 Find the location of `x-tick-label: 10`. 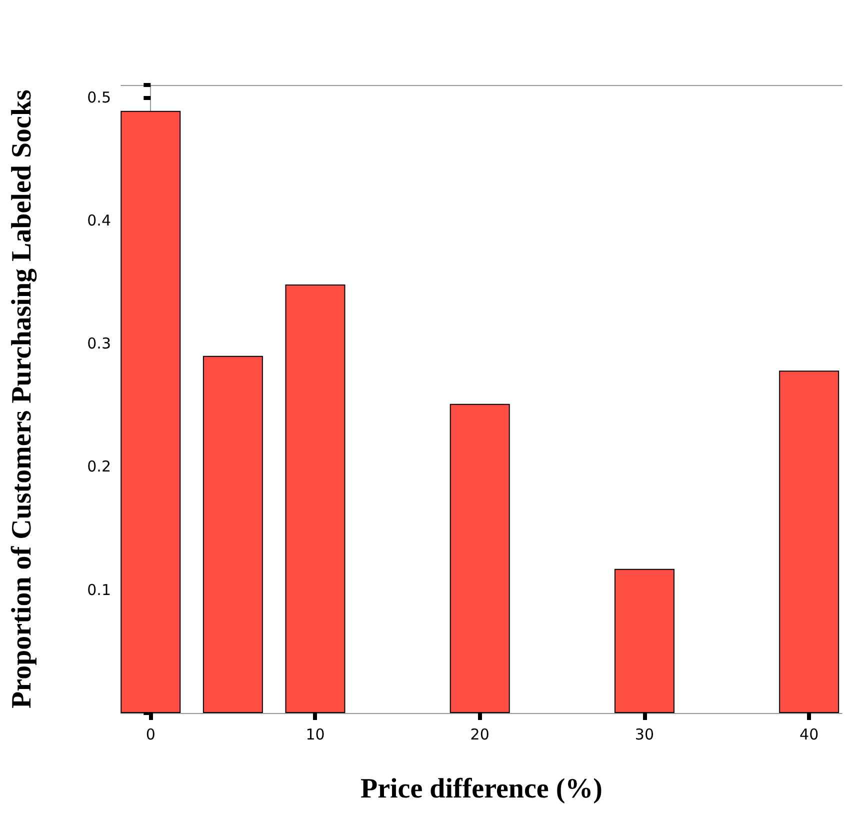

x-tick-label: 10 is located at coordinates (315, 735).